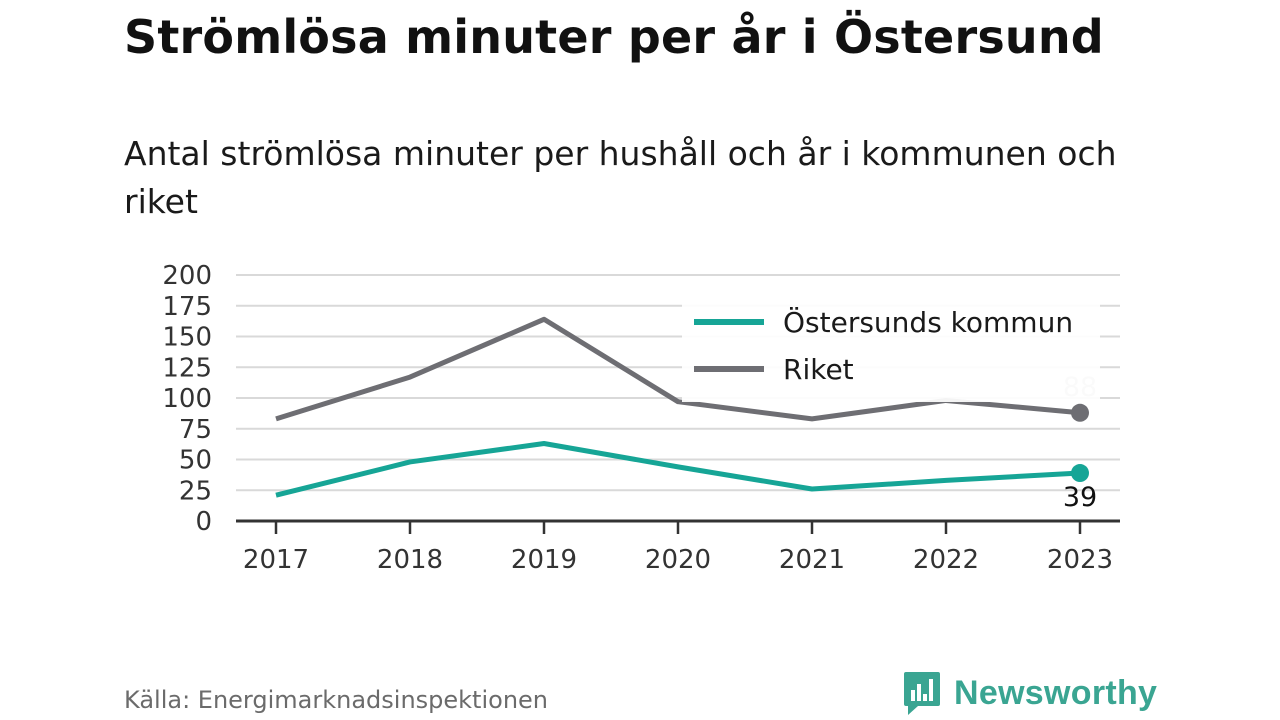 This screenshot has height=720, width=1280. Describe the element at coordinates (195, 430) in the screenshot. I see `y-tick-label: 75` at that location.